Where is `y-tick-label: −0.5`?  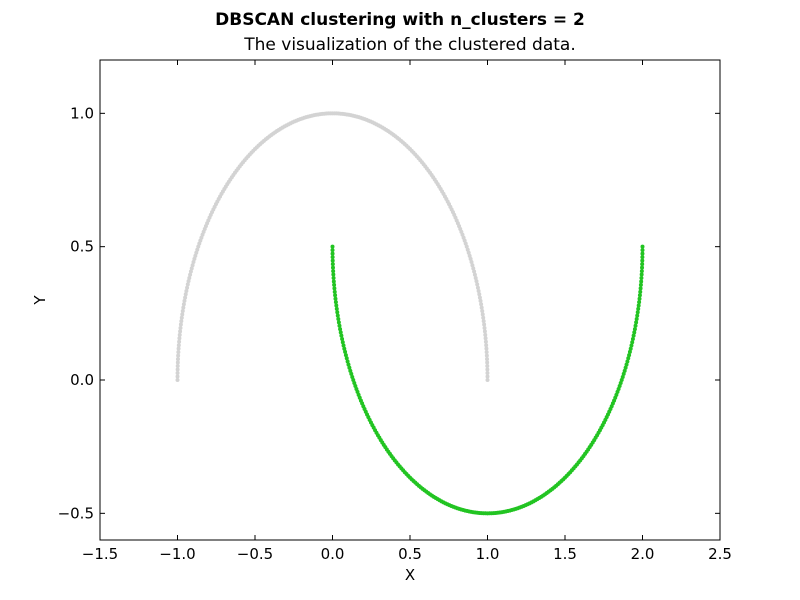
y-tick-label: −0.5 is located at coordinates (76, 513).